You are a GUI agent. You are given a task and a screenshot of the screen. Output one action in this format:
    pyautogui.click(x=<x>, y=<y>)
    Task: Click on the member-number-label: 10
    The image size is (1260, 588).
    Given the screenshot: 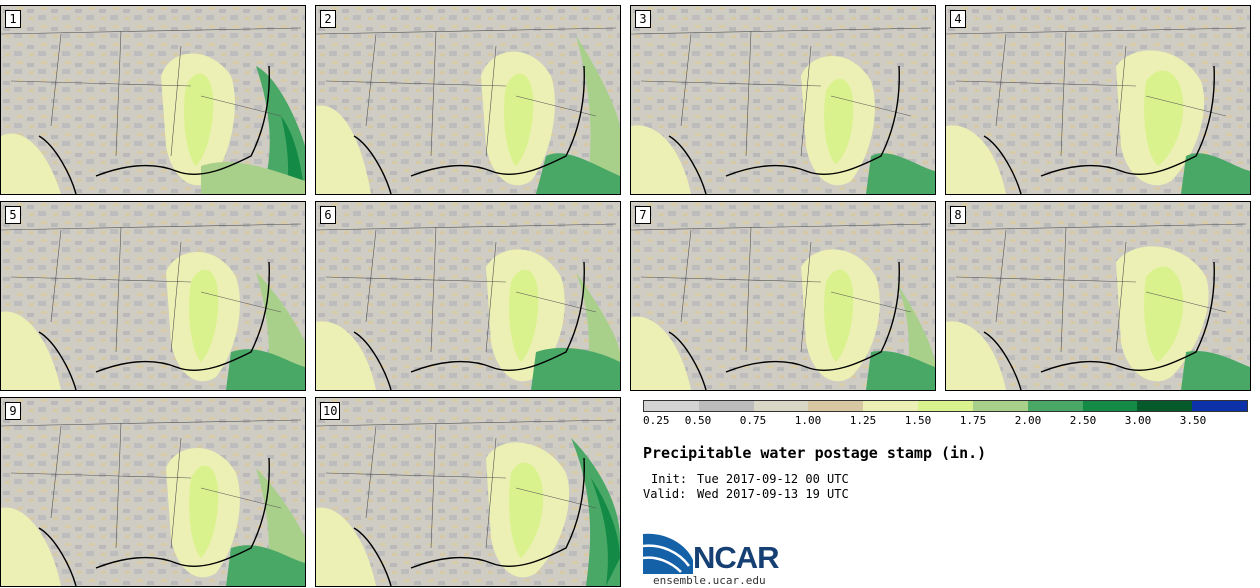 What is the action you would take?
    pyautogui.click(x=330, y=411)
    